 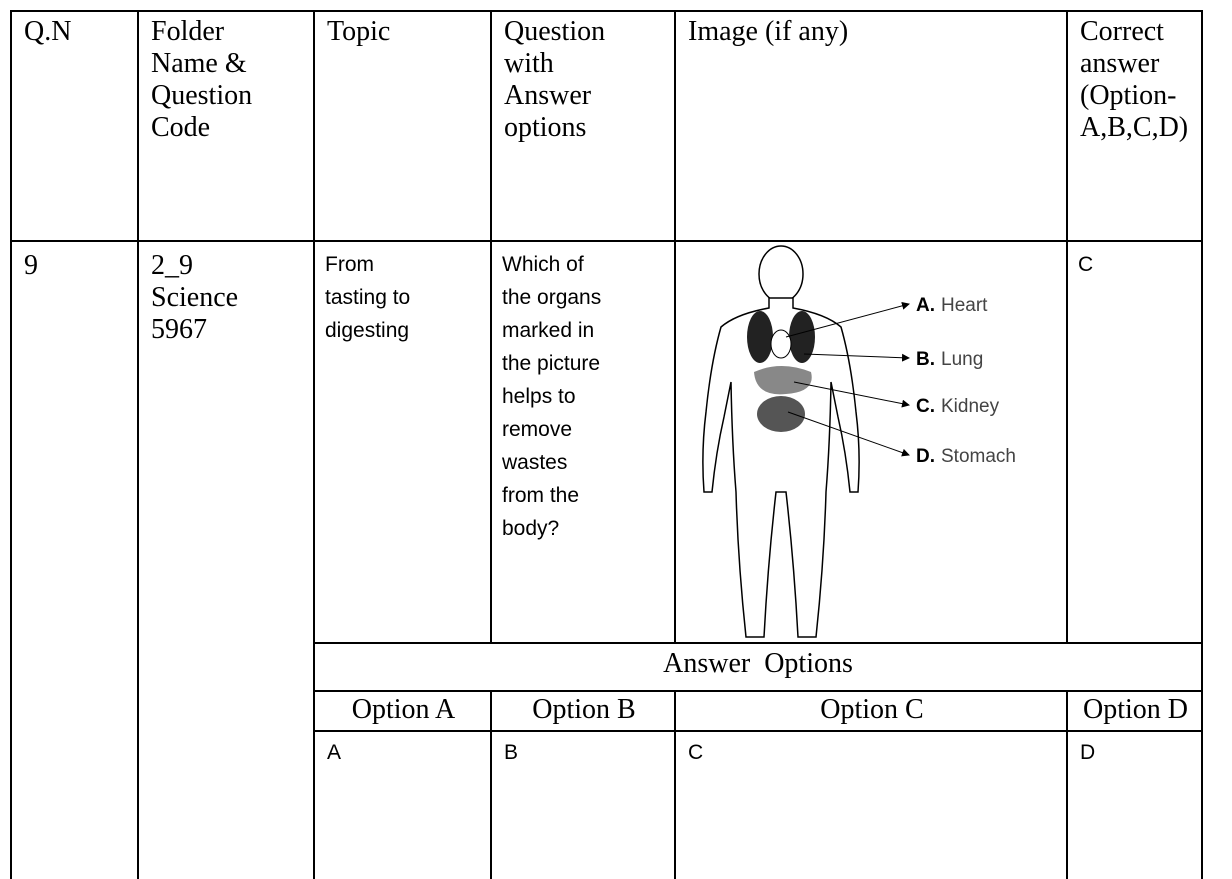 What do you see at coordinates (768, 31) in the screenshot?
I see `text-line: Image (if any)` at bounding box center [768, 31].